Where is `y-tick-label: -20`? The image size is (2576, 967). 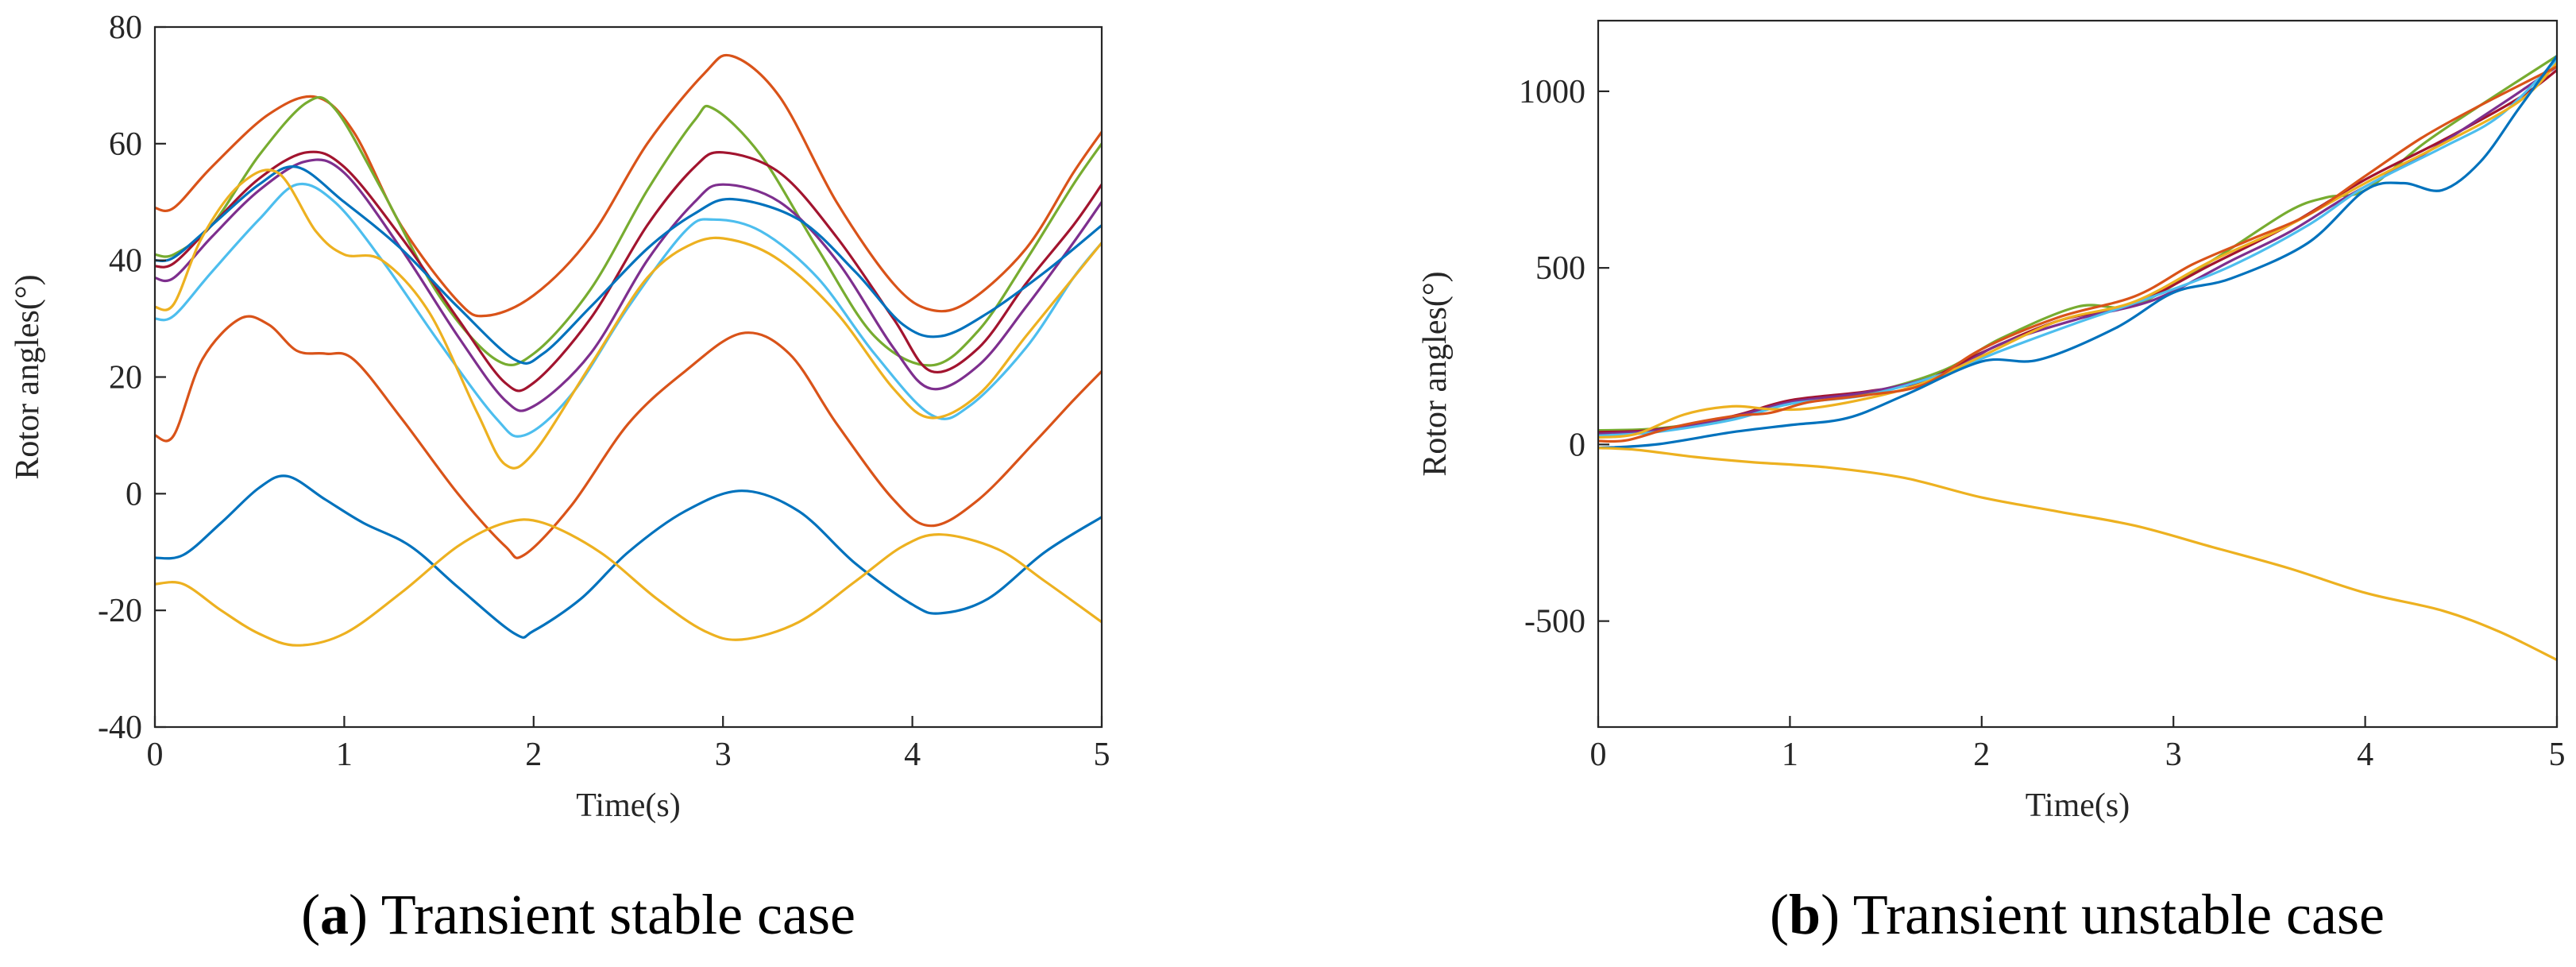
y-tick-label: -20 is located at coordinates (120, 611).